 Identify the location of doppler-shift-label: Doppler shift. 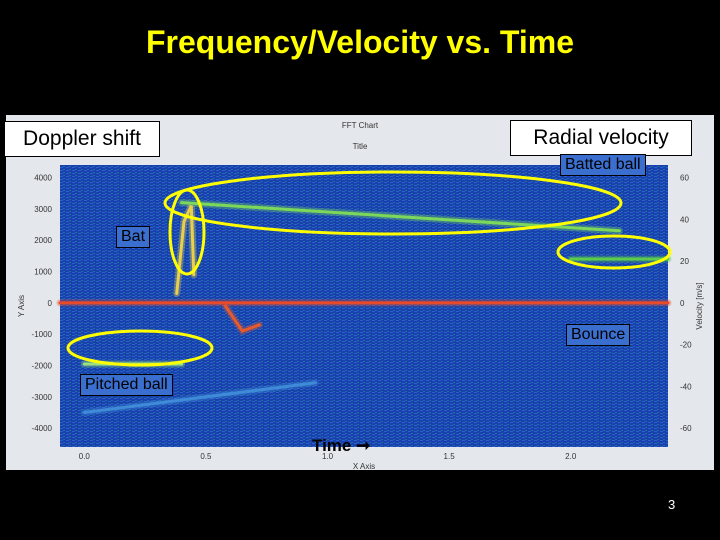
(82, 139).